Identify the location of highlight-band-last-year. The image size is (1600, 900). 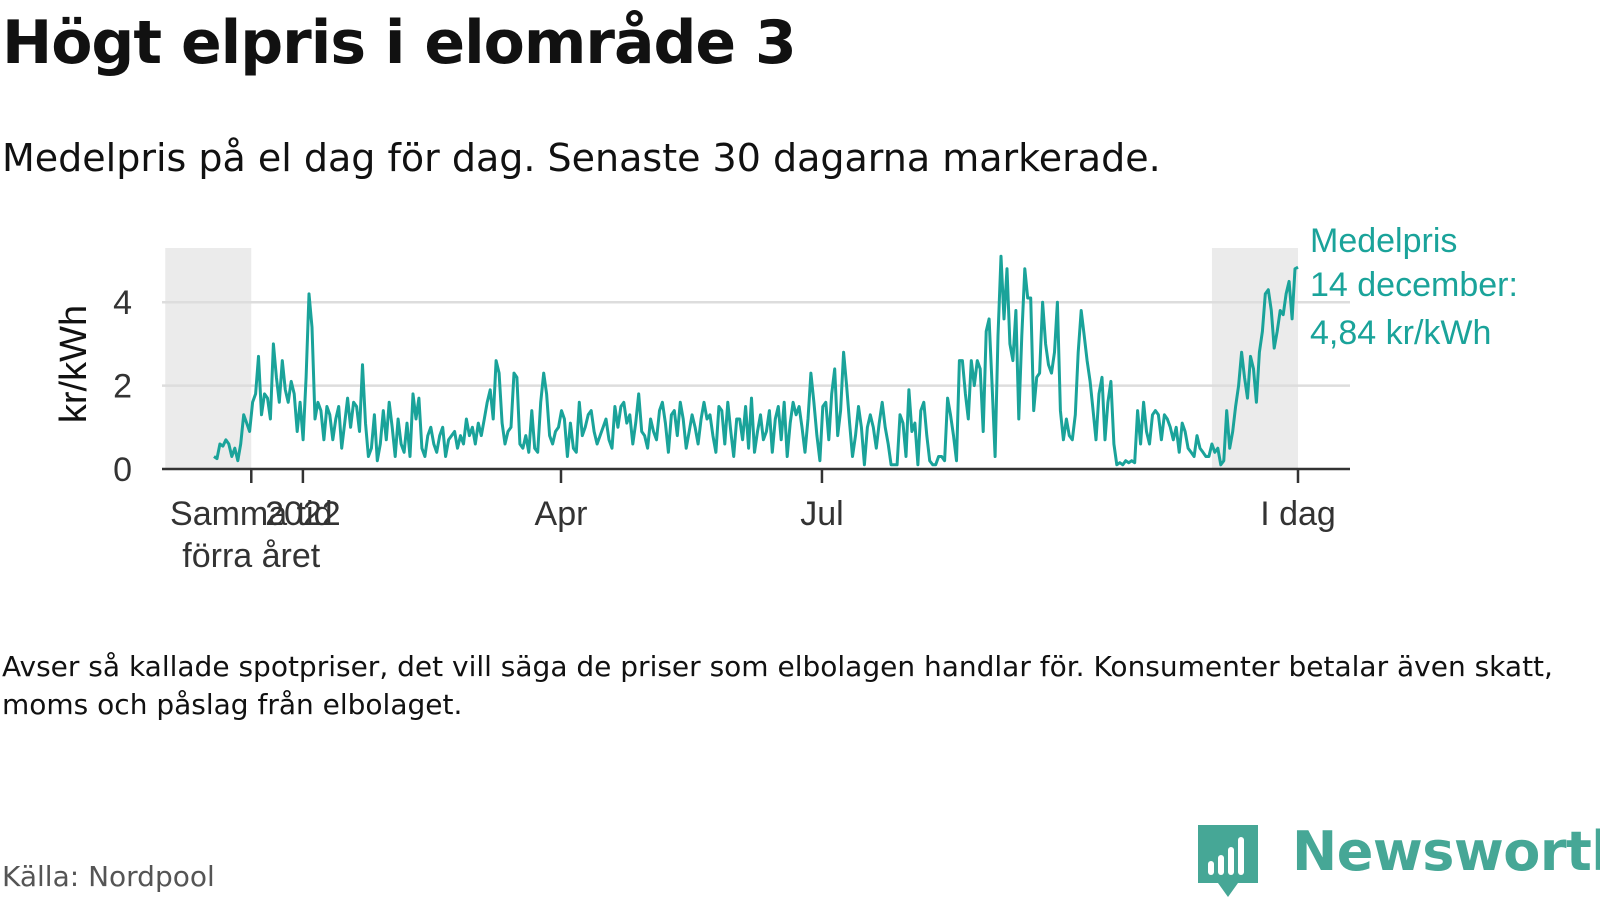
(208, 358).